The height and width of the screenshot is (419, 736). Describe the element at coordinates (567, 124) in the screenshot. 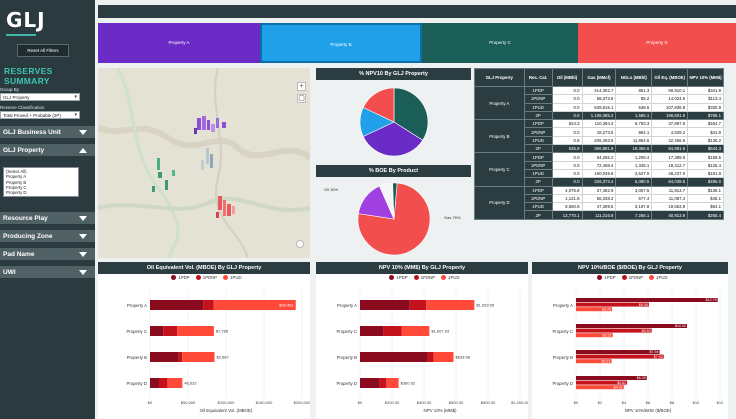

I see `table-cell: 524.3` at that location.